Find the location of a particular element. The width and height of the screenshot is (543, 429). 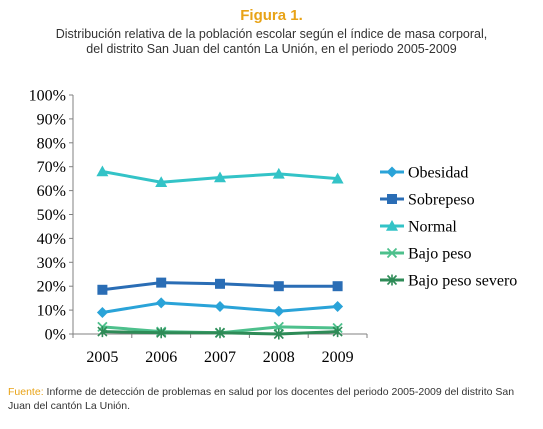

y-tick-label: 10% is located at coordinates (51, 311).